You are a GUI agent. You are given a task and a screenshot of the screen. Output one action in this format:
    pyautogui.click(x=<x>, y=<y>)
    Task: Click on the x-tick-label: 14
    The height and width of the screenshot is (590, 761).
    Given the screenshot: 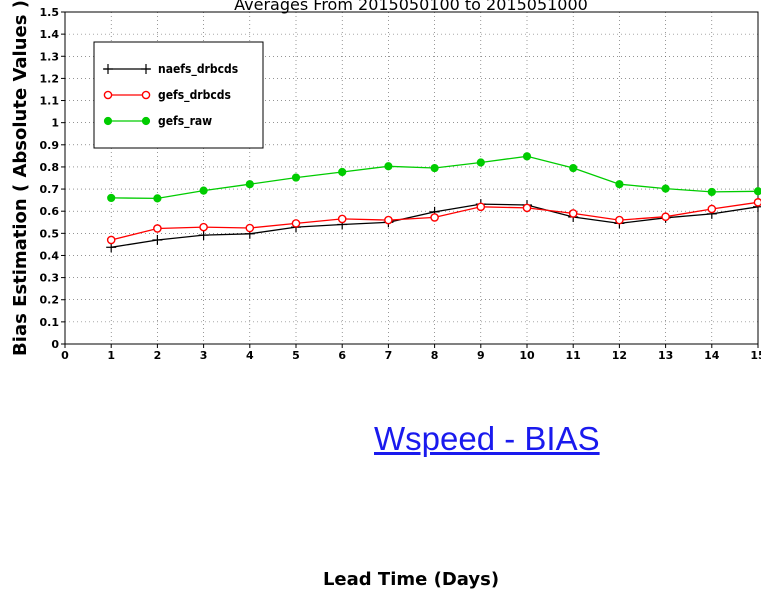 What is the action you would take?
    pyautogui.click(x=712, y=355)
    